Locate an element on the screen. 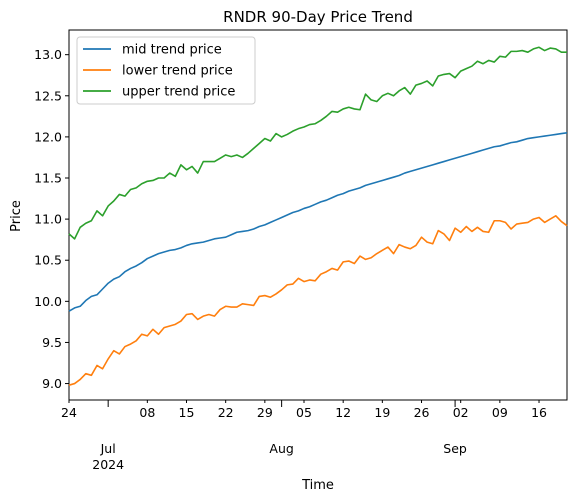 The width and height of the screenshot is (576, 501). y-tick-label: 11.0 is located at coordinates (48, 219).